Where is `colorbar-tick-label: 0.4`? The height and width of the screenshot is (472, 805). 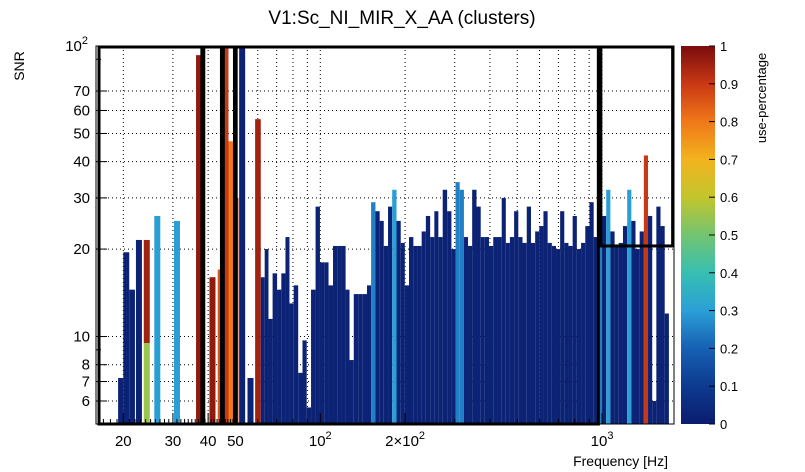
colorbar-tick-label: 0.4 is located at coordinates (729, 273).